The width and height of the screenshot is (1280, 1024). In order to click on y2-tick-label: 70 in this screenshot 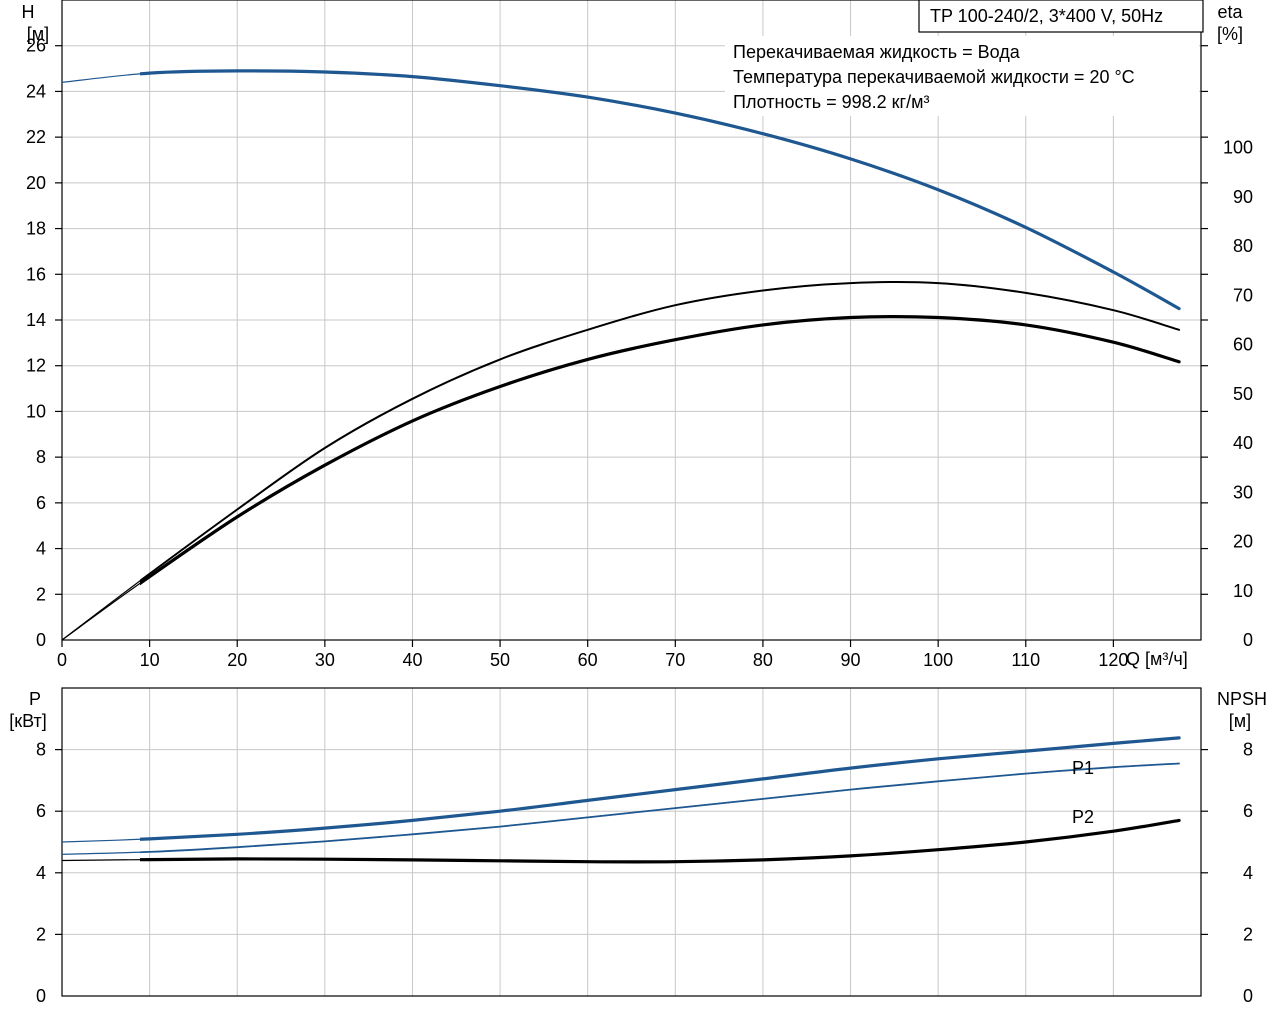, I will do `click(1243, 295)`.